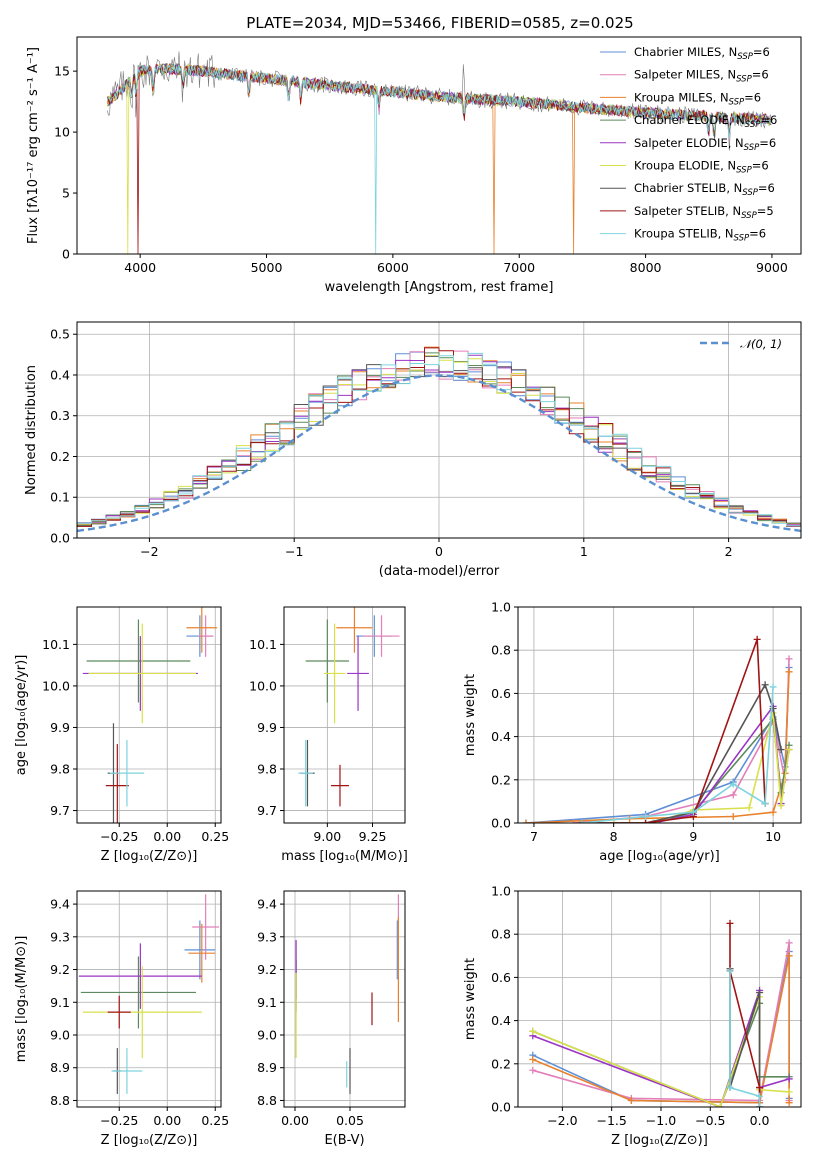 This screenshot has height=1170, width=819. What do you see at coordinates (62, 132) in the screenshot?
I see `y-tick-label: 10` at bounding box center [62, 132].